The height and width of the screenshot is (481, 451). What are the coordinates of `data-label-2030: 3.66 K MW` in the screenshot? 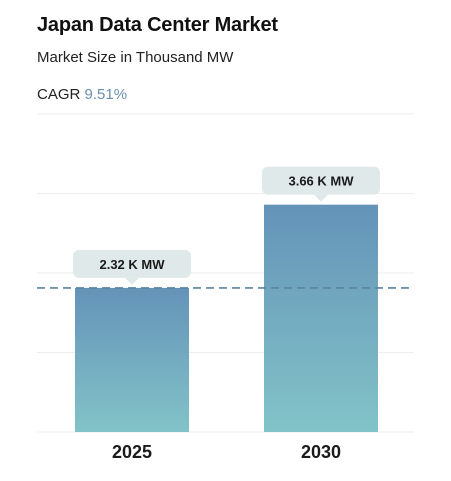 It's located at (321, 184).